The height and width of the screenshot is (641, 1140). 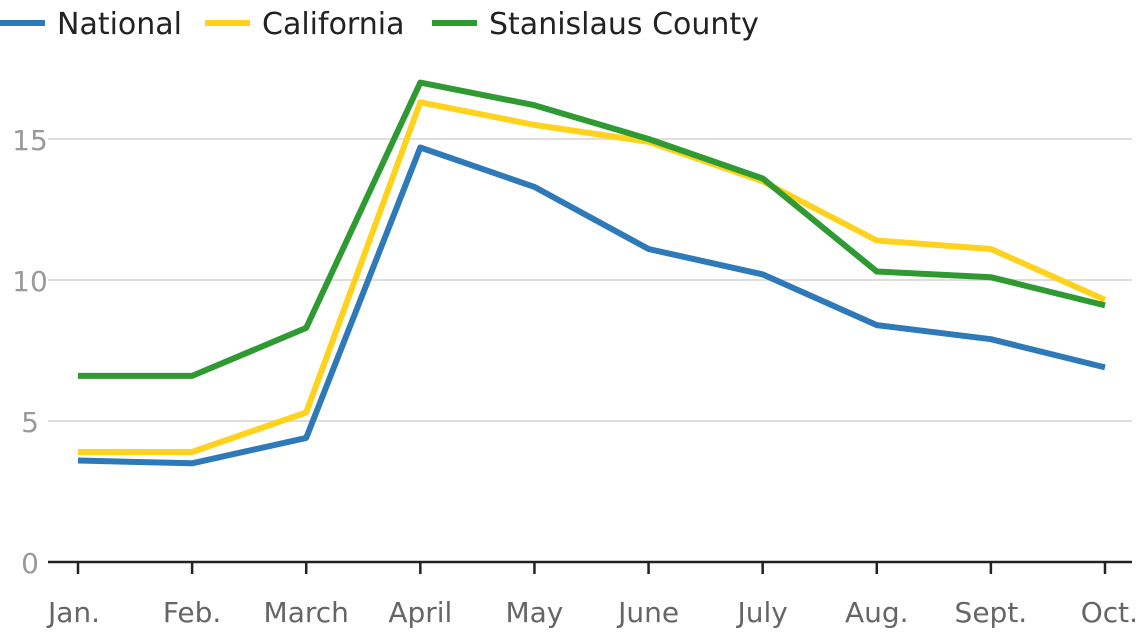 I want to click on x-tick-label: Feb., so click(x=192, y=612).